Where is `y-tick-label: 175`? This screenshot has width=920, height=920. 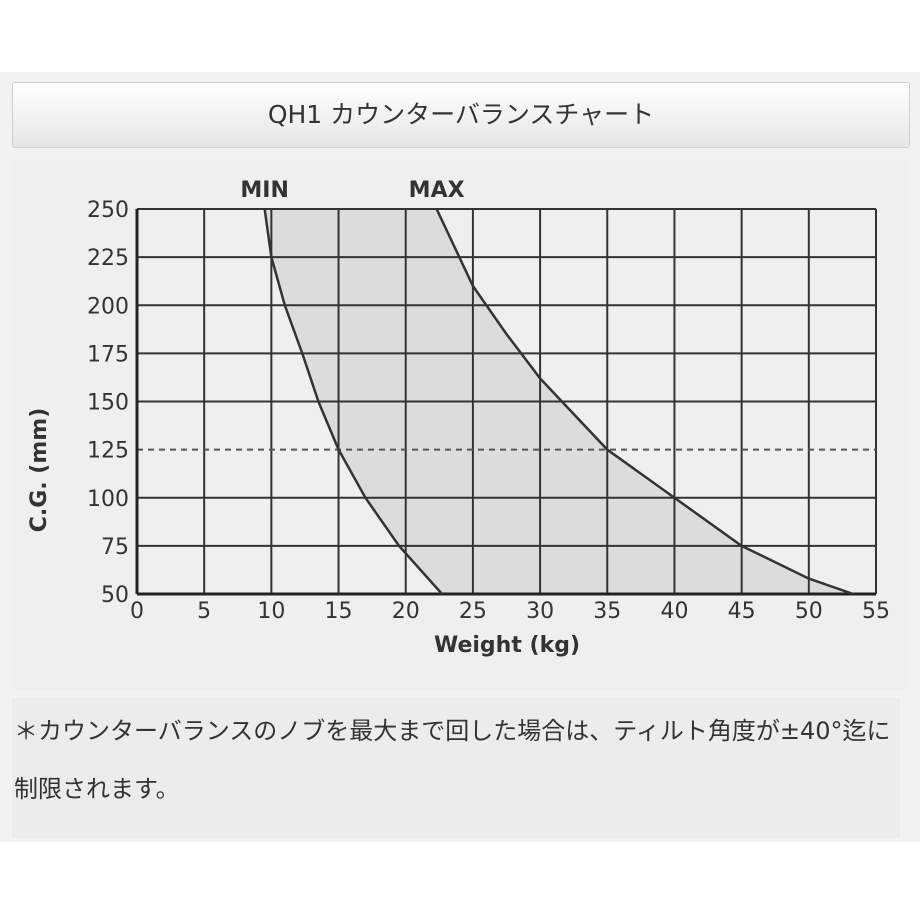
y-tick-label: 175 is located at coordinates (108, 354).